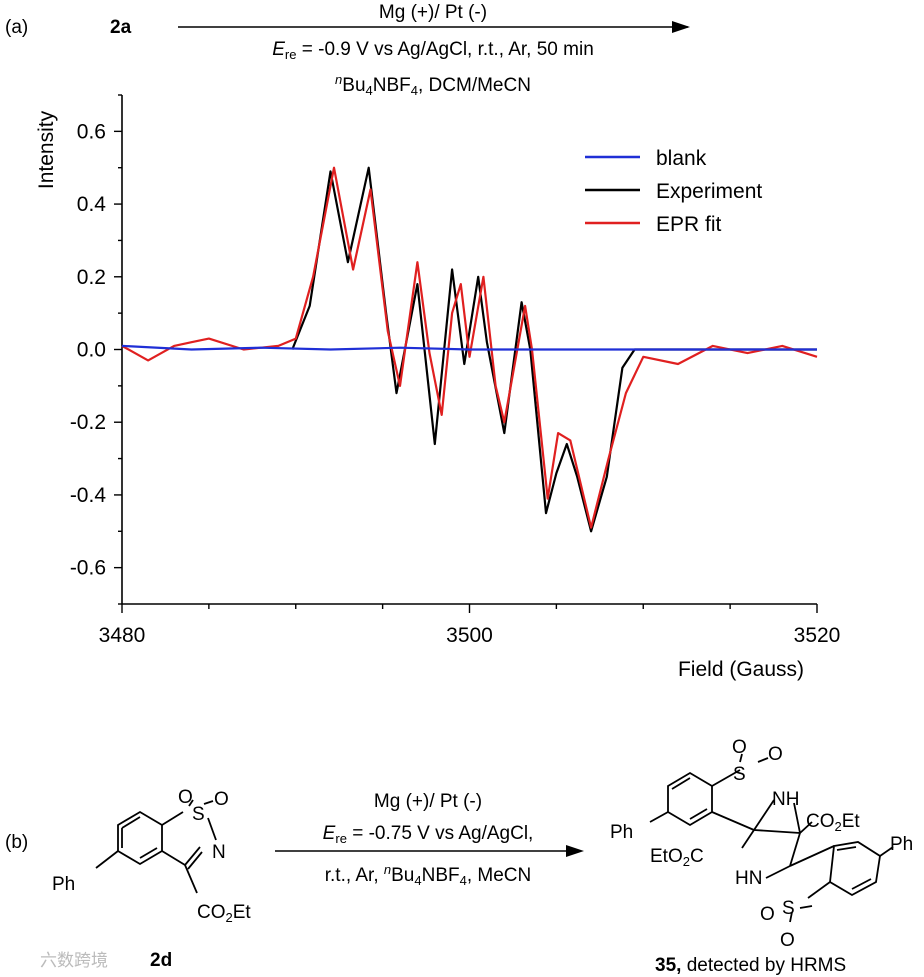 This screenshot has width=924, height=977. What do you see at coordinates (224, 913) in the screenshot?
I see `ester-label-2d: CO2Et` at bounding box center [224, 913].